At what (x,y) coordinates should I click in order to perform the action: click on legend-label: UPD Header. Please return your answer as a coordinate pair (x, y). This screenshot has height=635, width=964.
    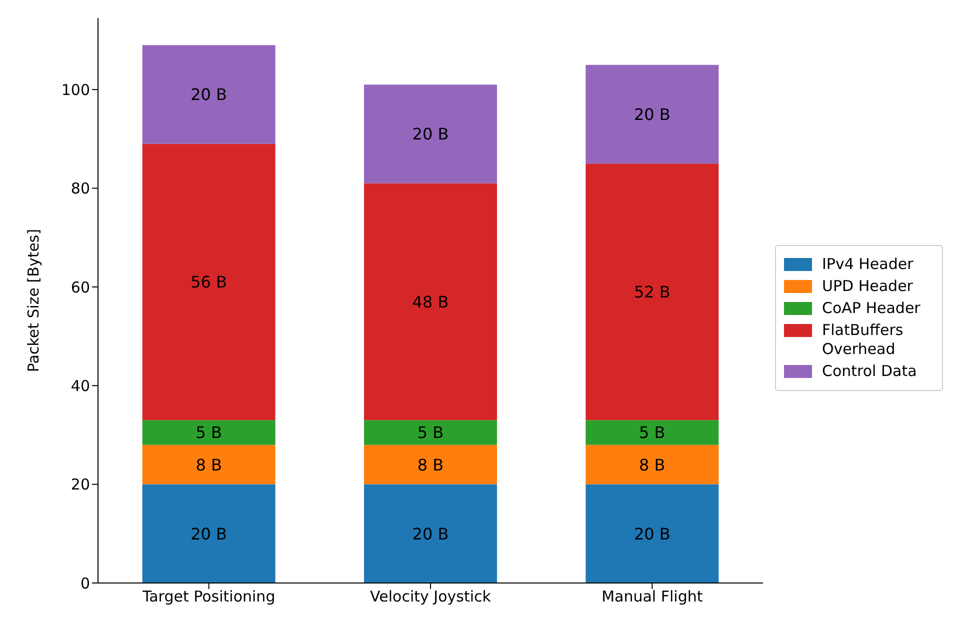
    Looking at the image, I should click on (868, 286).